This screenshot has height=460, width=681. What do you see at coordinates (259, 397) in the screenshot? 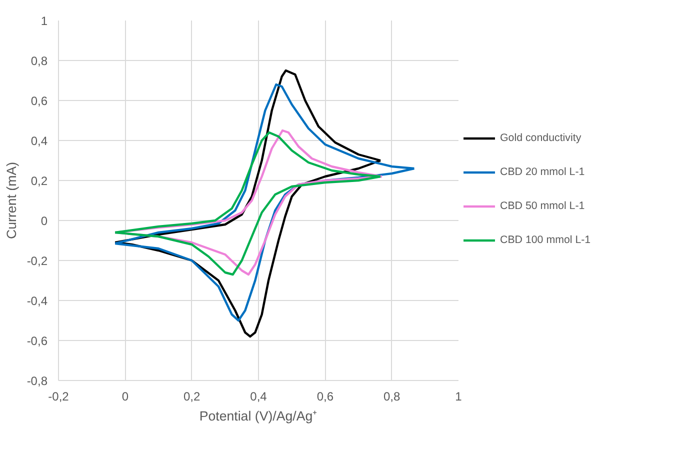
I see `x-tick-label: 0,4` at bounding box center [259, 397].